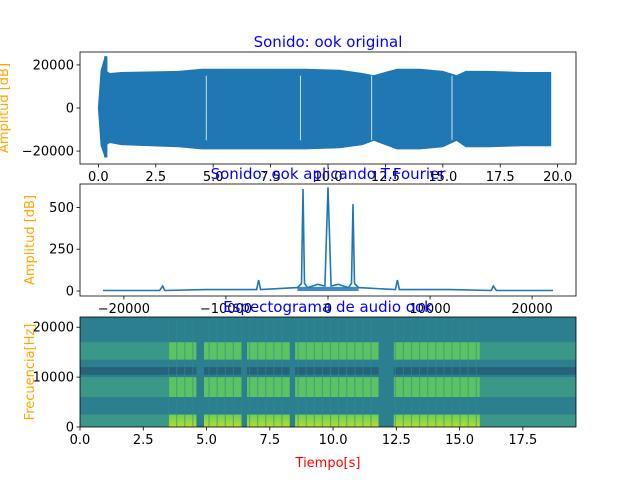  I want to click on y-tick-label: −20000, so click(48, 152).